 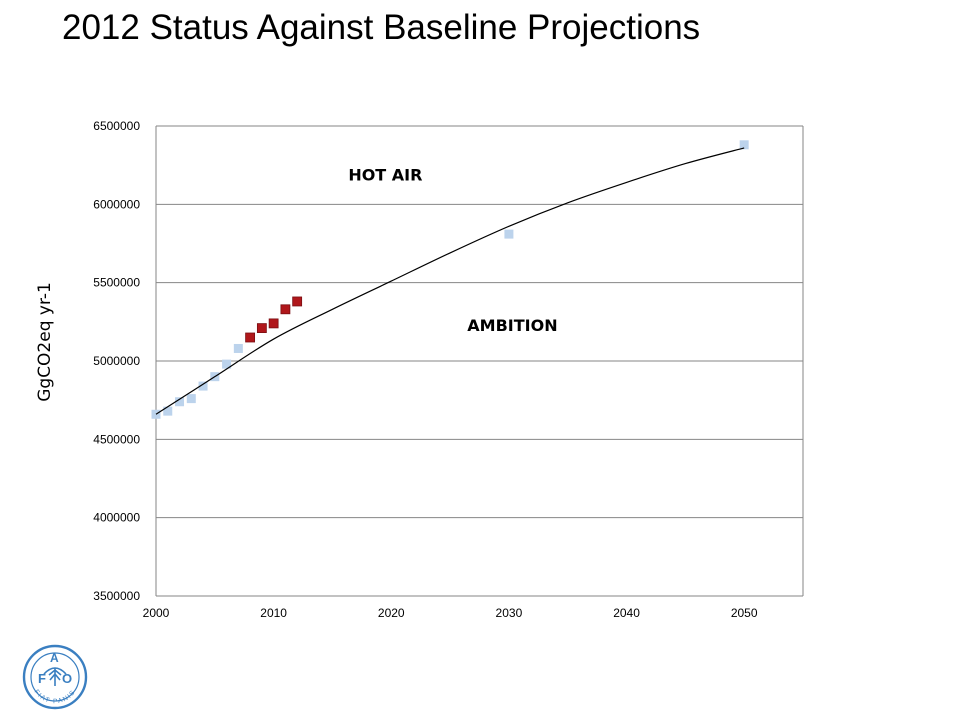 I want to click on logo-letter-f: F, so click(x=42, y=678).